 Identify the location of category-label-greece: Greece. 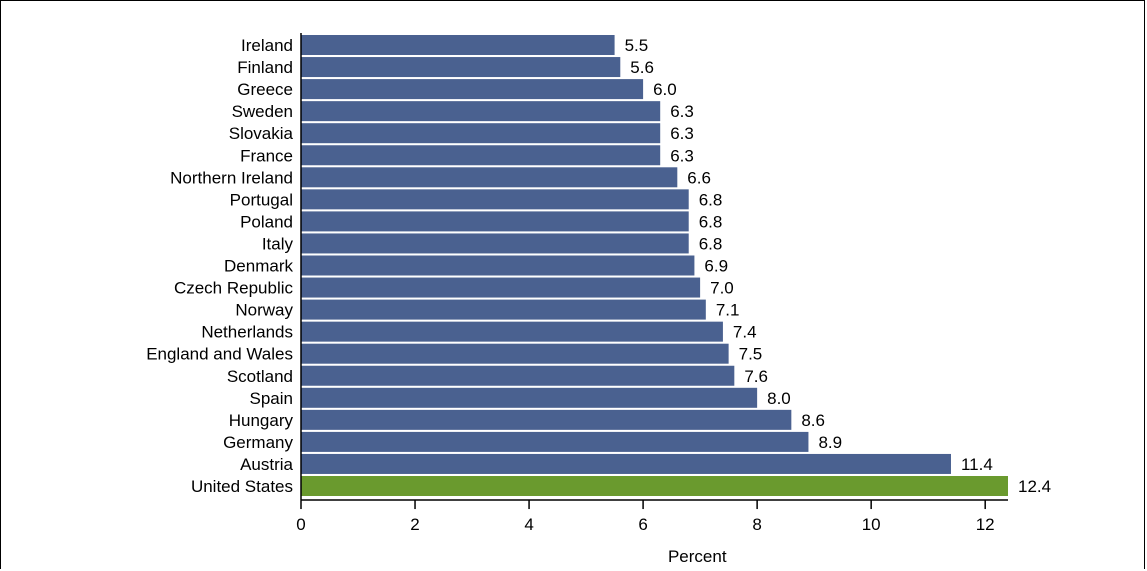
(265, 89).